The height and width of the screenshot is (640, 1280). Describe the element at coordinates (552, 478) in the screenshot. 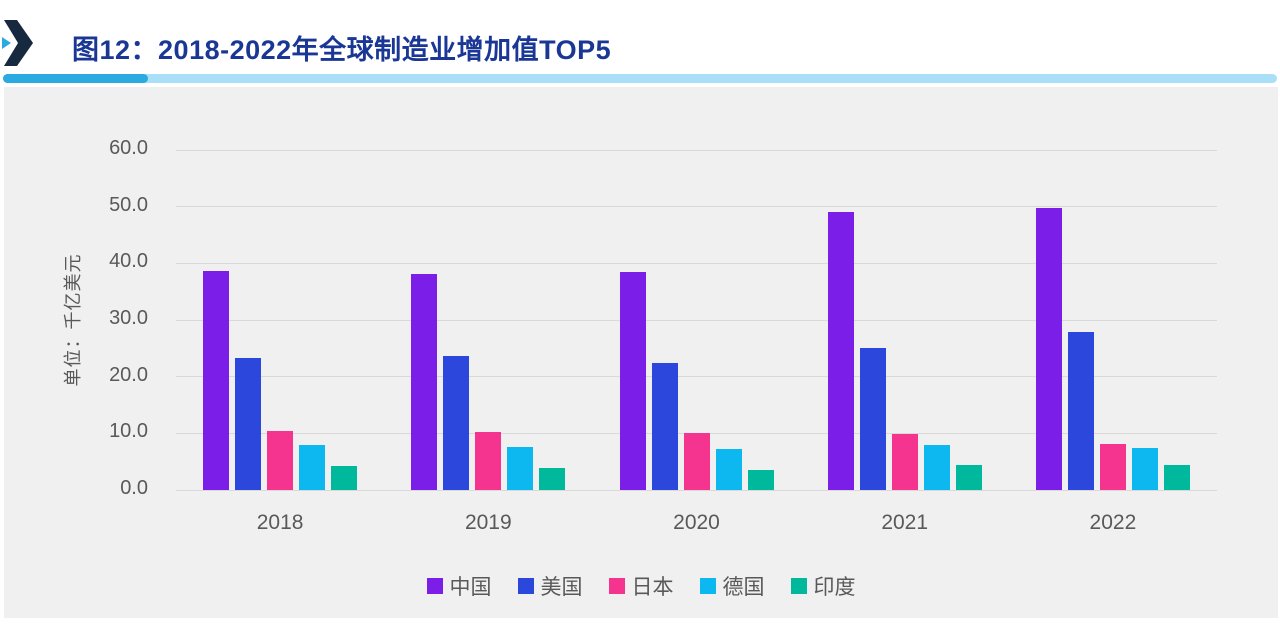

I see `bar-印度-2019` at that location.